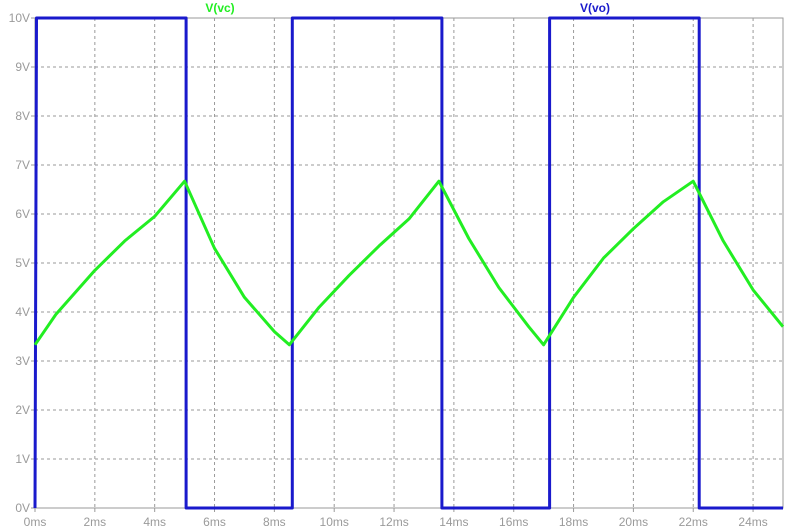 The height and width of the screenshot is (532, 801). Describe the element at coordinates (22, 361) in the screenshot. I see `y-tick-label: 3V` at that location.